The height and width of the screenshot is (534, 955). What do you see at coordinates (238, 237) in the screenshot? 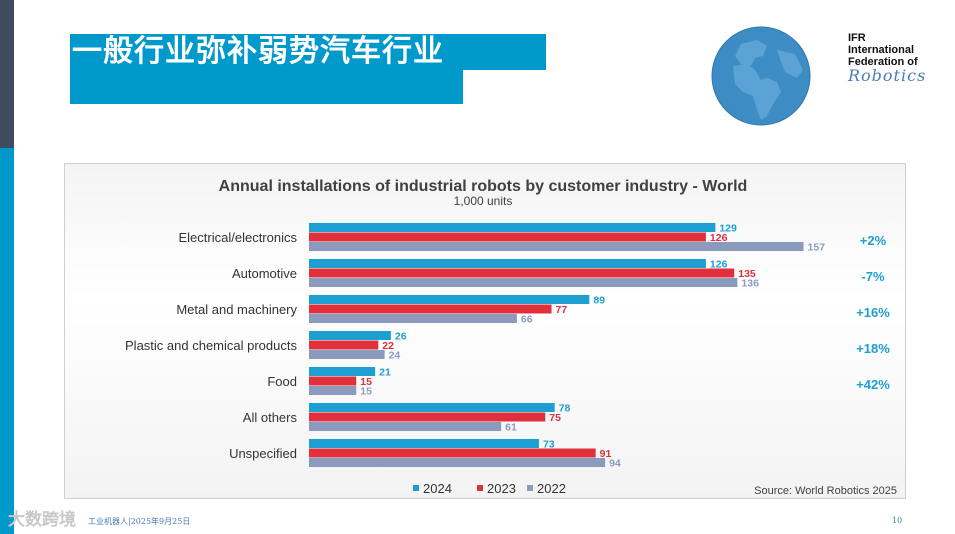
I see `category-label: Electrical/electronics` at bounding box center [238, 237].